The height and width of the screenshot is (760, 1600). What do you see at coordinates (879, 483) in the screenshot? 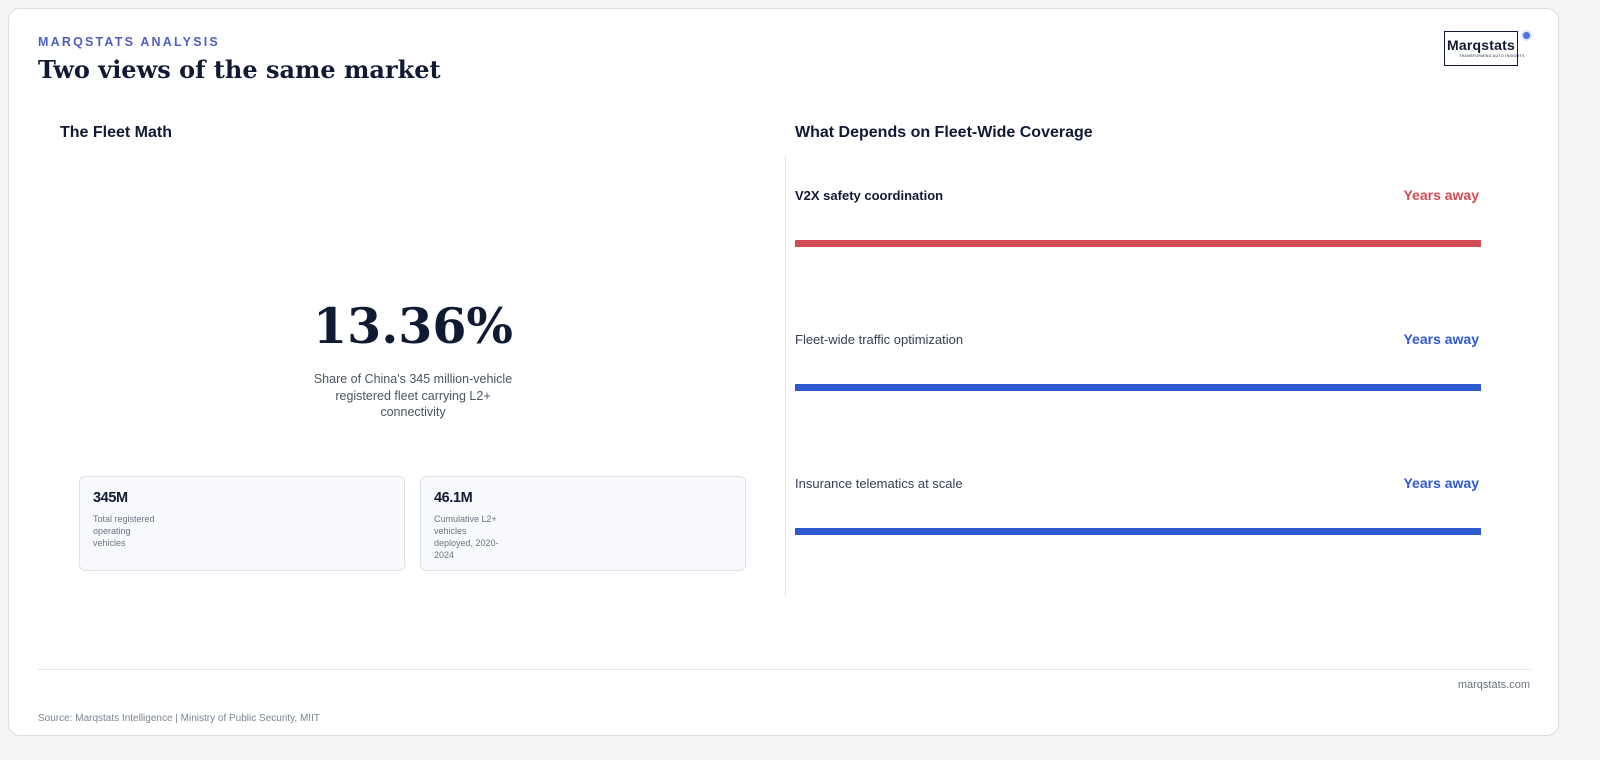
I see `coverage-item-label: Insurance telematics at scale` at bounding box center [879, 483].